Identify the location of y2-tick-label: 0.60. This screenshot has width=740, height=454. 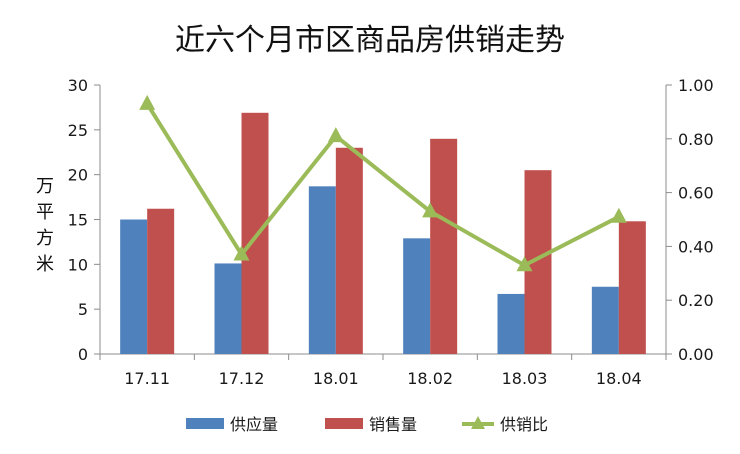
(696, 193).